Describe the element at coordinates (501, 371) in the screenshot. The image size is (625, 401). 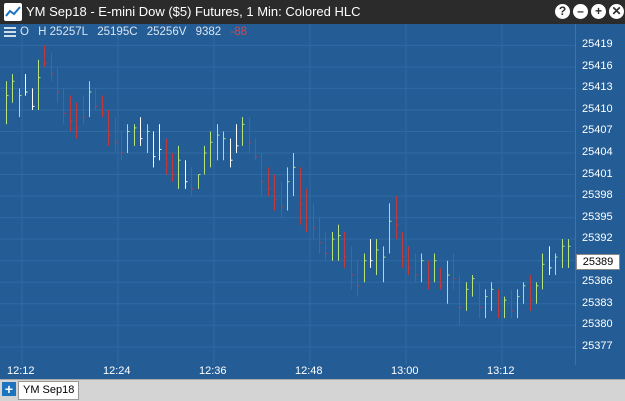
I see `time-tick-label: 13:12` at that location.